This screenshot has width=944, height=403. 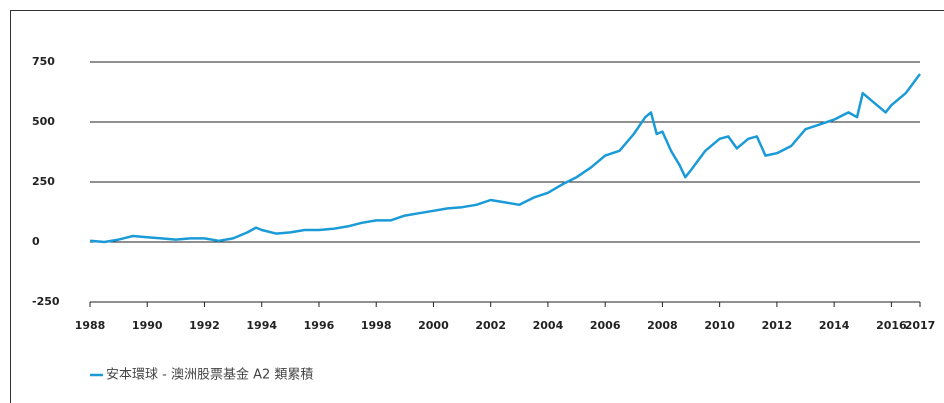 What do you see at coordinates (261, 325) in the screenshot?
I see `x-tick-label: 1994` at bounding box center [261, 325].